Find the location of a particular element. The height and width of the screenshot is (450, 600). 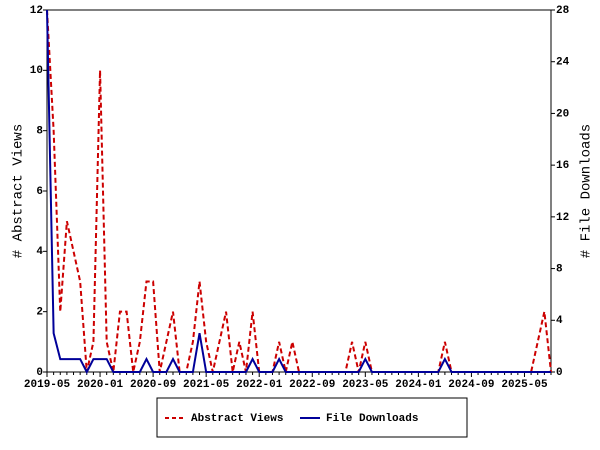

x-tick-label: 2024-09 is located at coordinates (471, 385).